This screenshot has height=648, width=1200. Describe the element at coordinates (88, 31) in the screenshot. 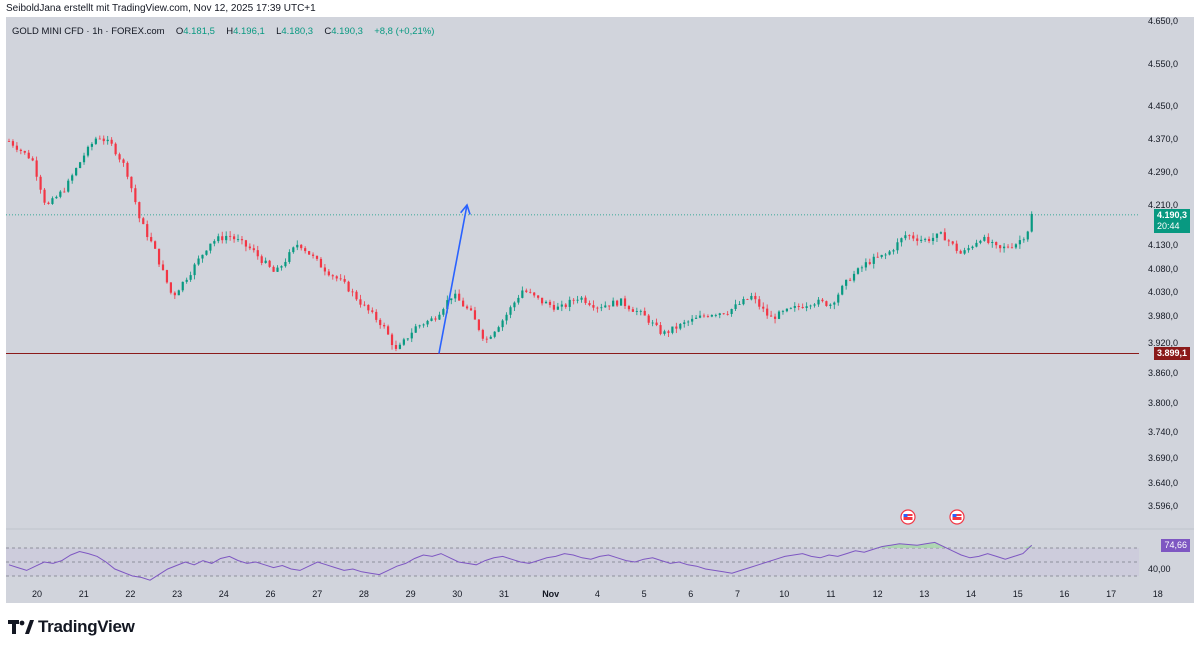

I see `symbol-name: GOLD MINI CFD · 1h · FOREX.com` at that location.